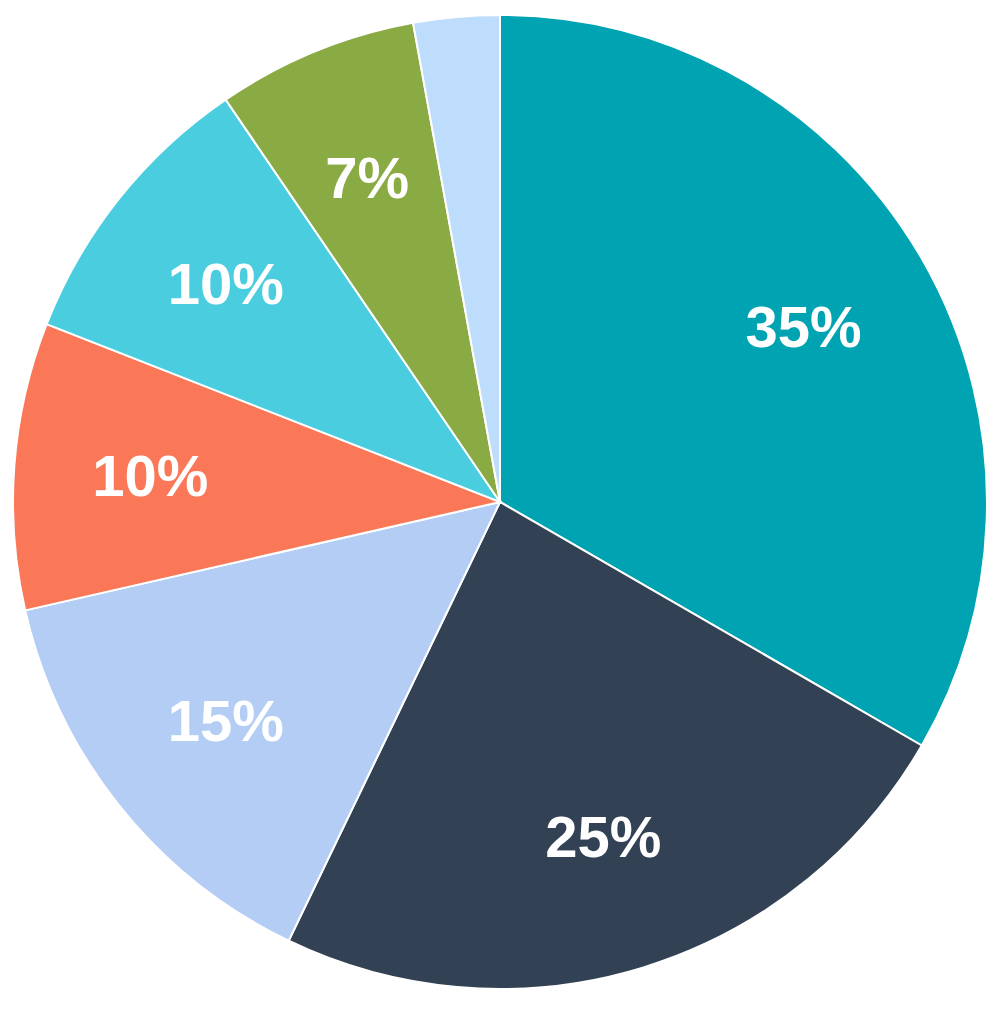  Describe the element at coordinates (803, 326) in the screenshot. I see `data-label: 35%` at that location.